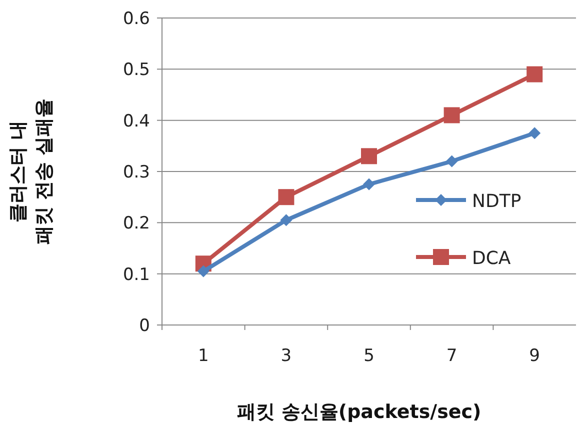 The height and width of the screenshot is (430, 579). What do you see at coordinates (136, 172) in the screenshot?
I see `y-tick-label: 0.3` at bounding box center [136, 172].